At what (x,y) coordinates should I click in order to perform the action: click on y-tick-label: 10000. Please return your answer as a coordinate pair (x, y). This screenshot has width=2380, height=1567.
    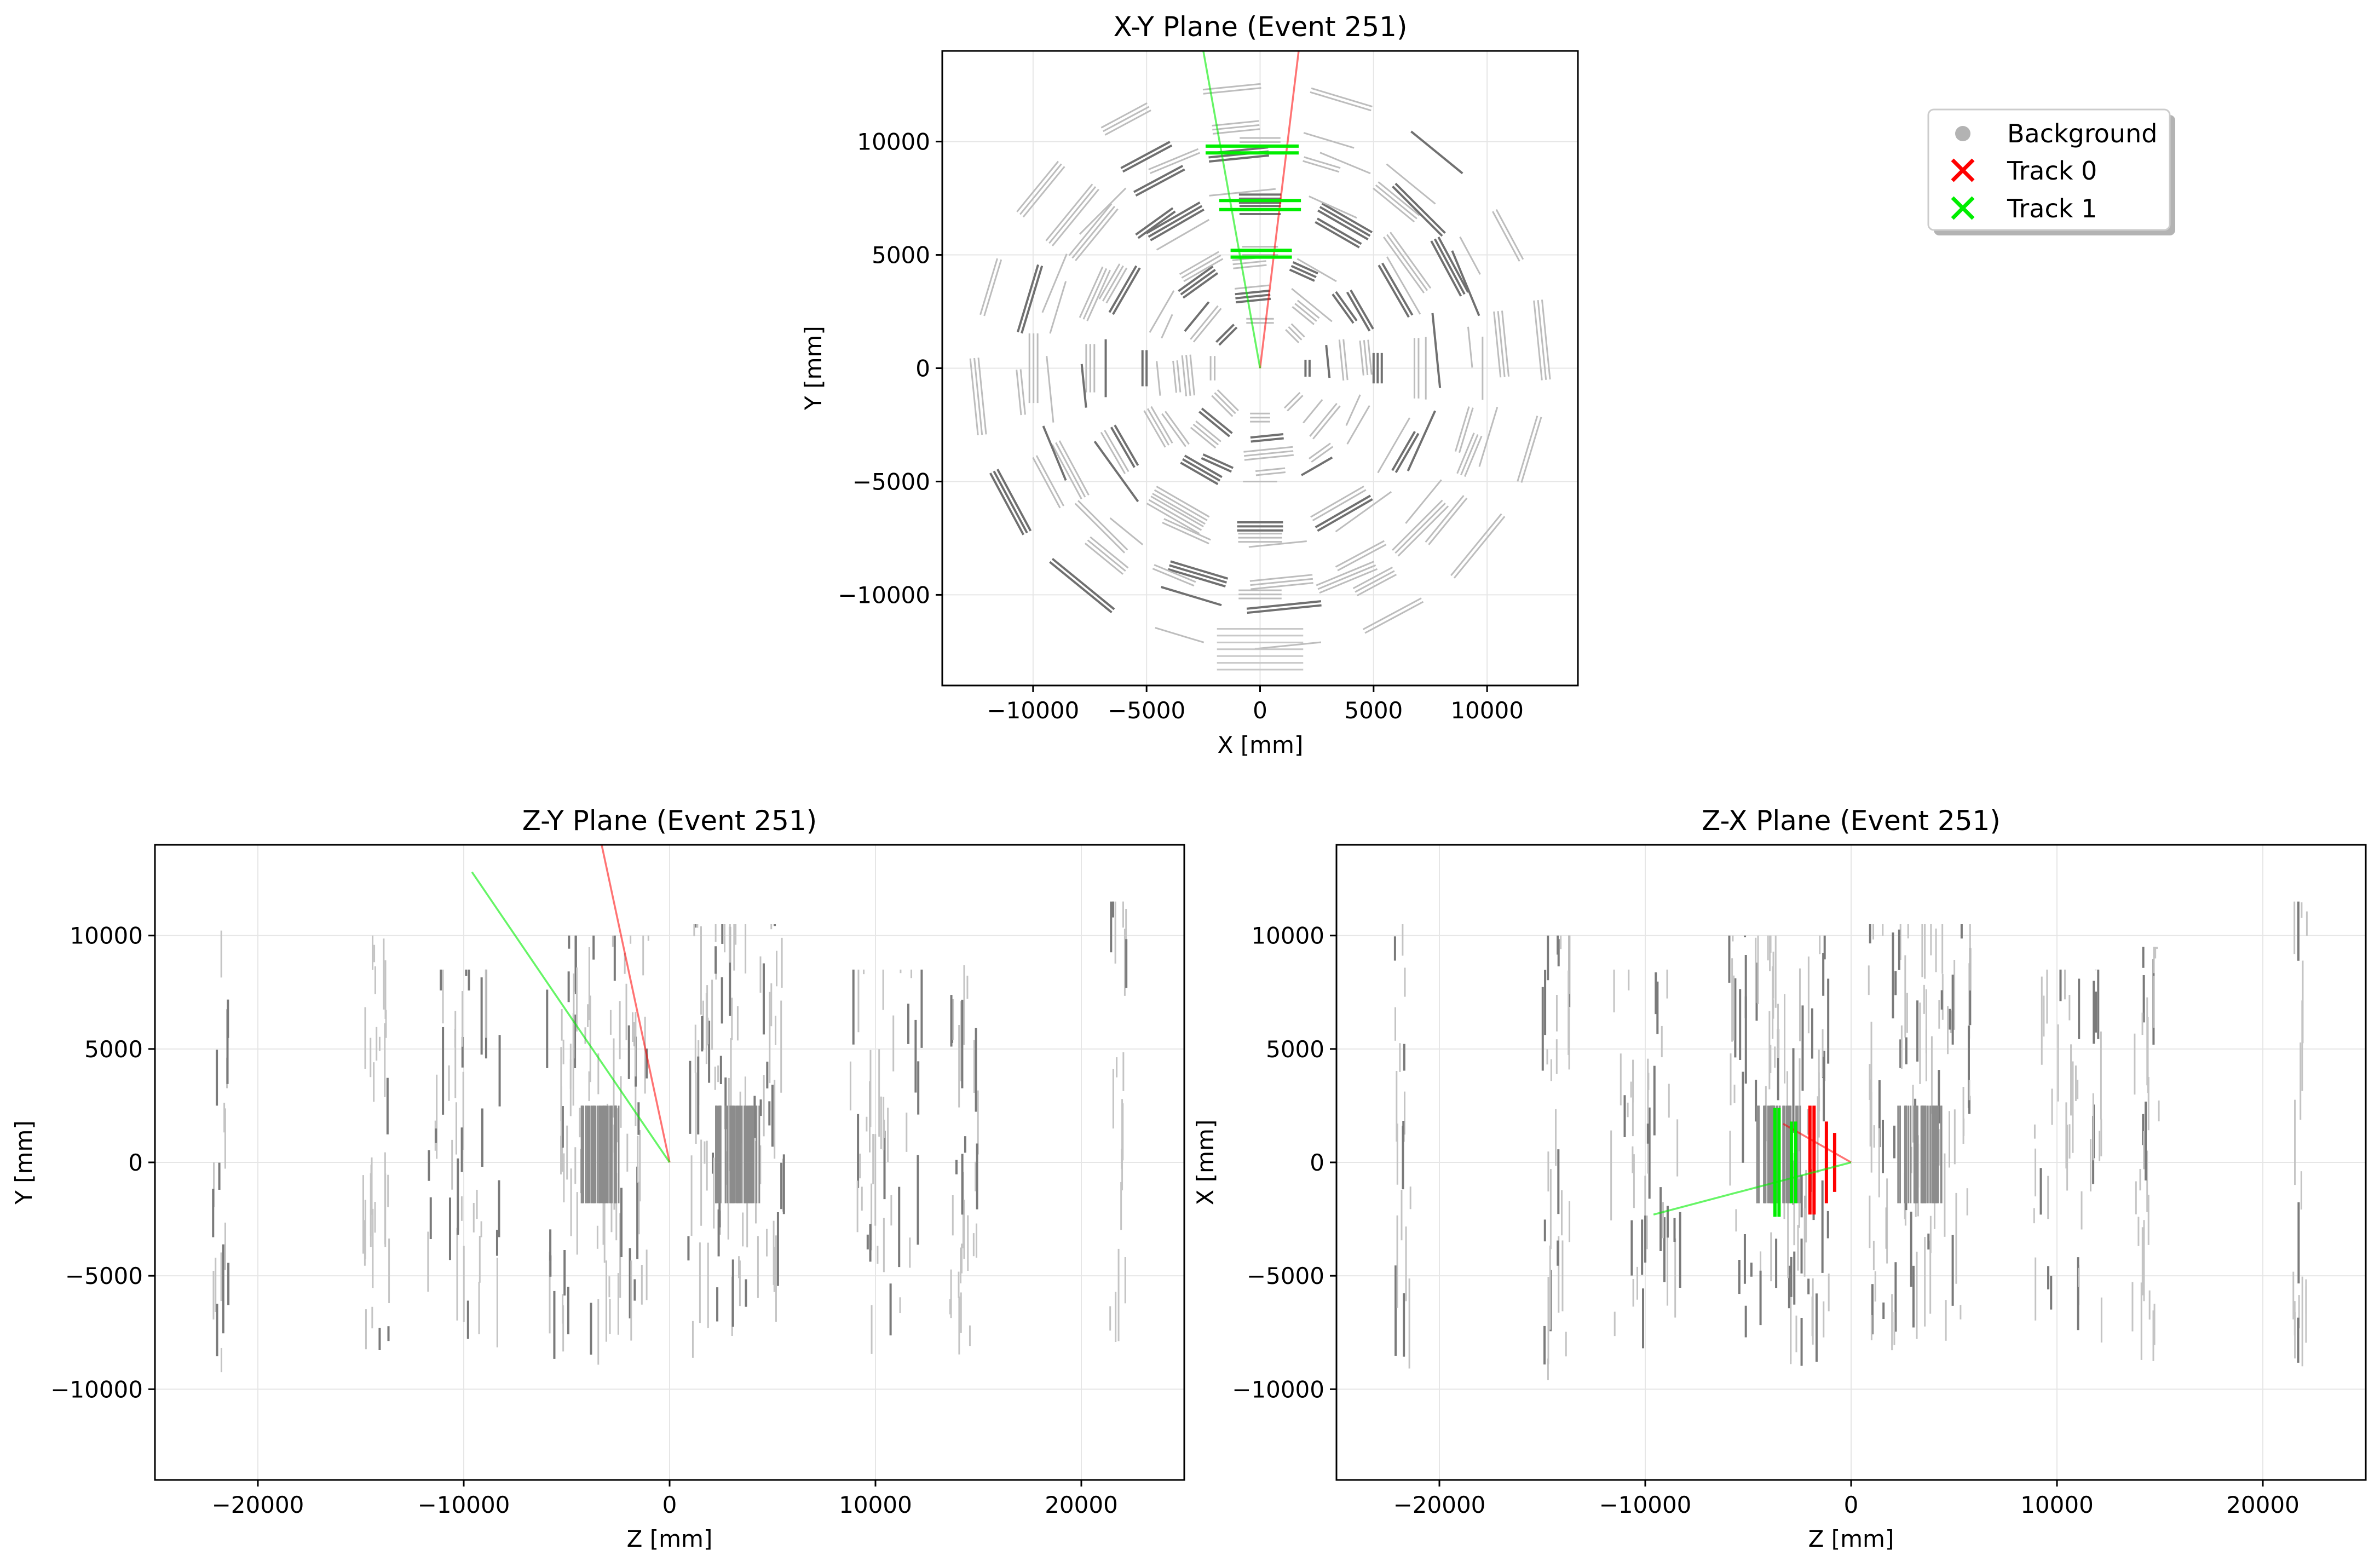
    Looking at the image, I should click on (1287, 936).